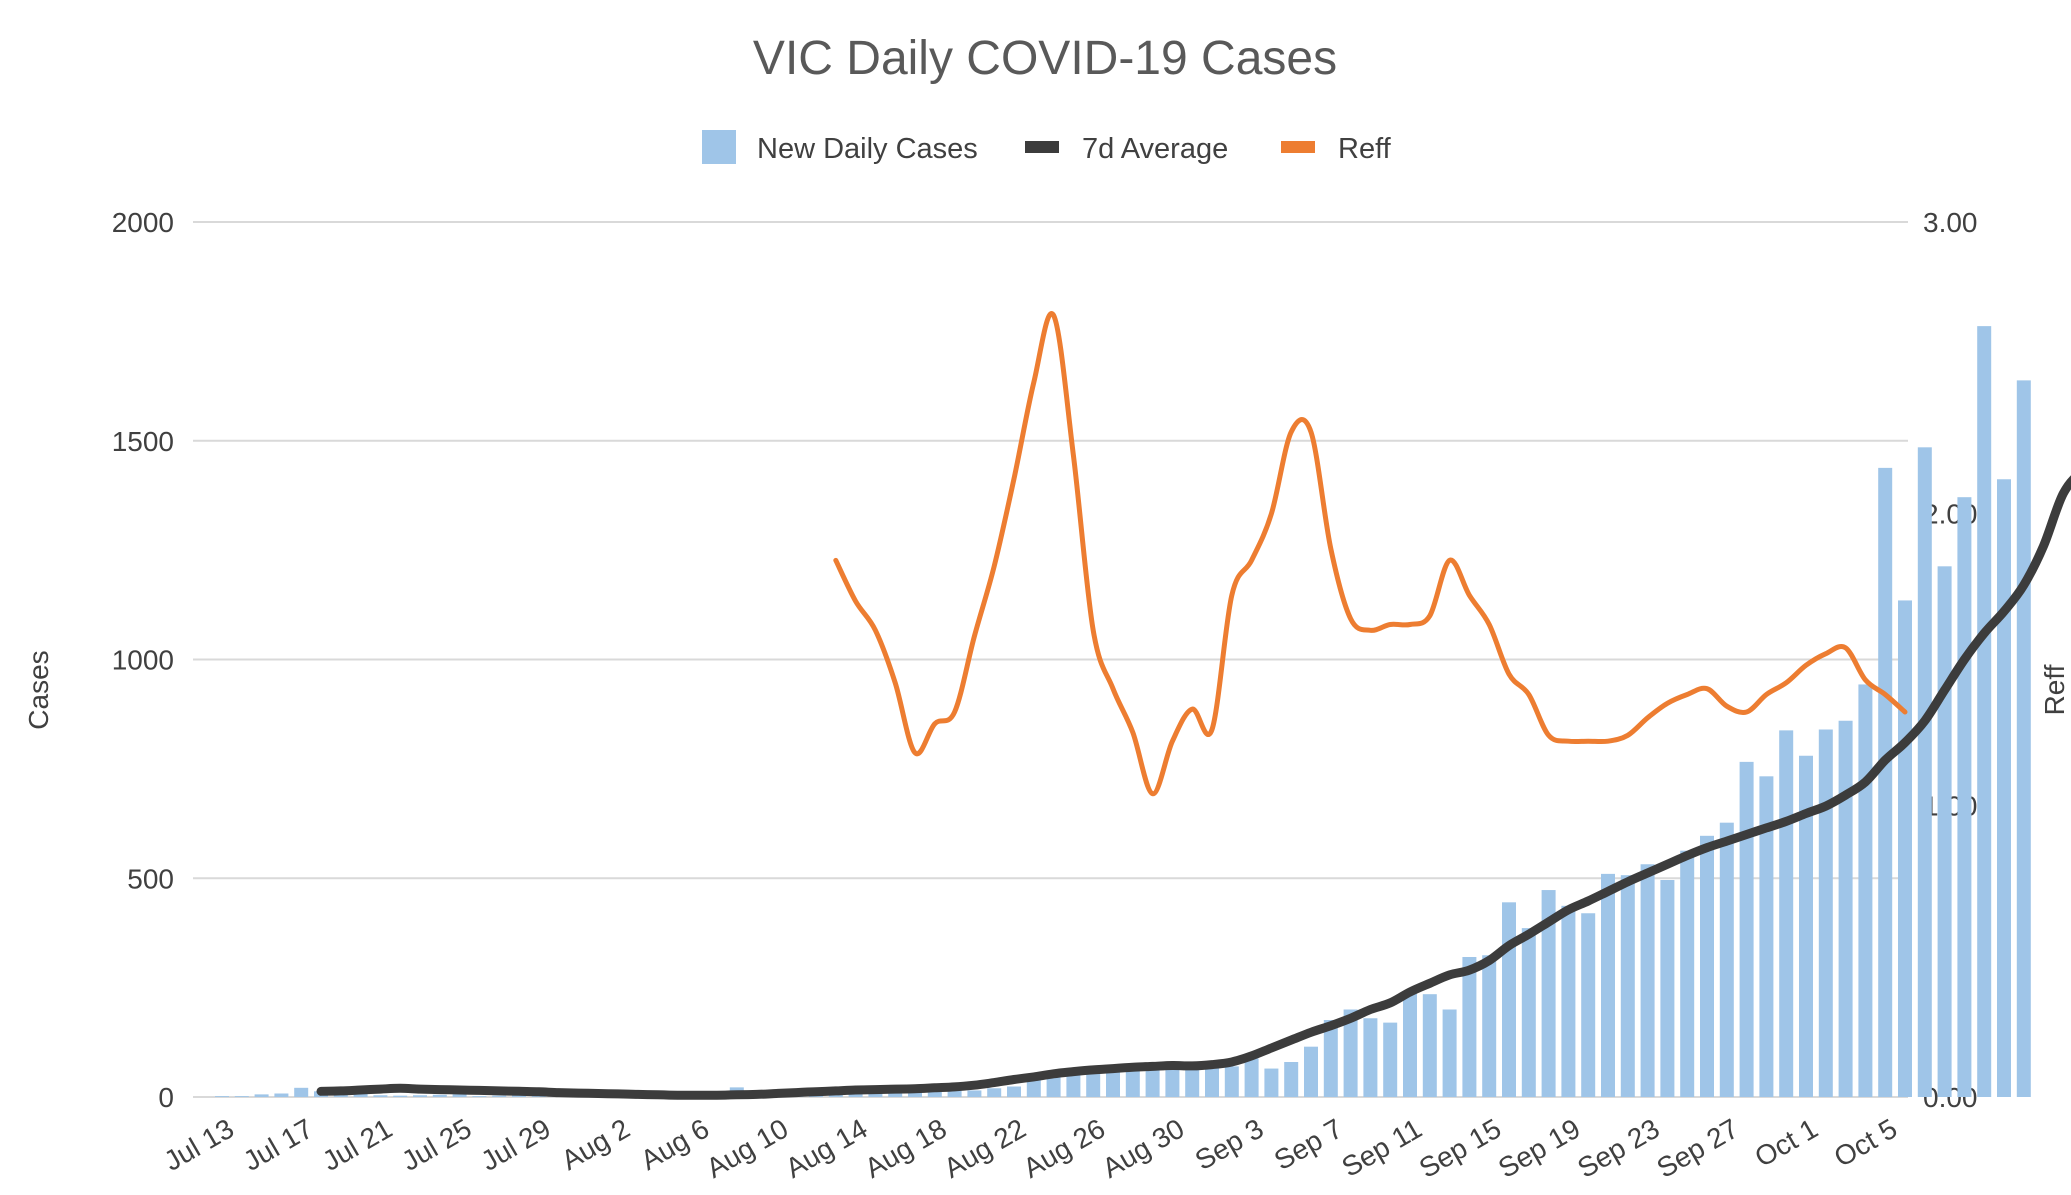  I want to click on x-tick-label: Sep 19, so click(1539, 1148).